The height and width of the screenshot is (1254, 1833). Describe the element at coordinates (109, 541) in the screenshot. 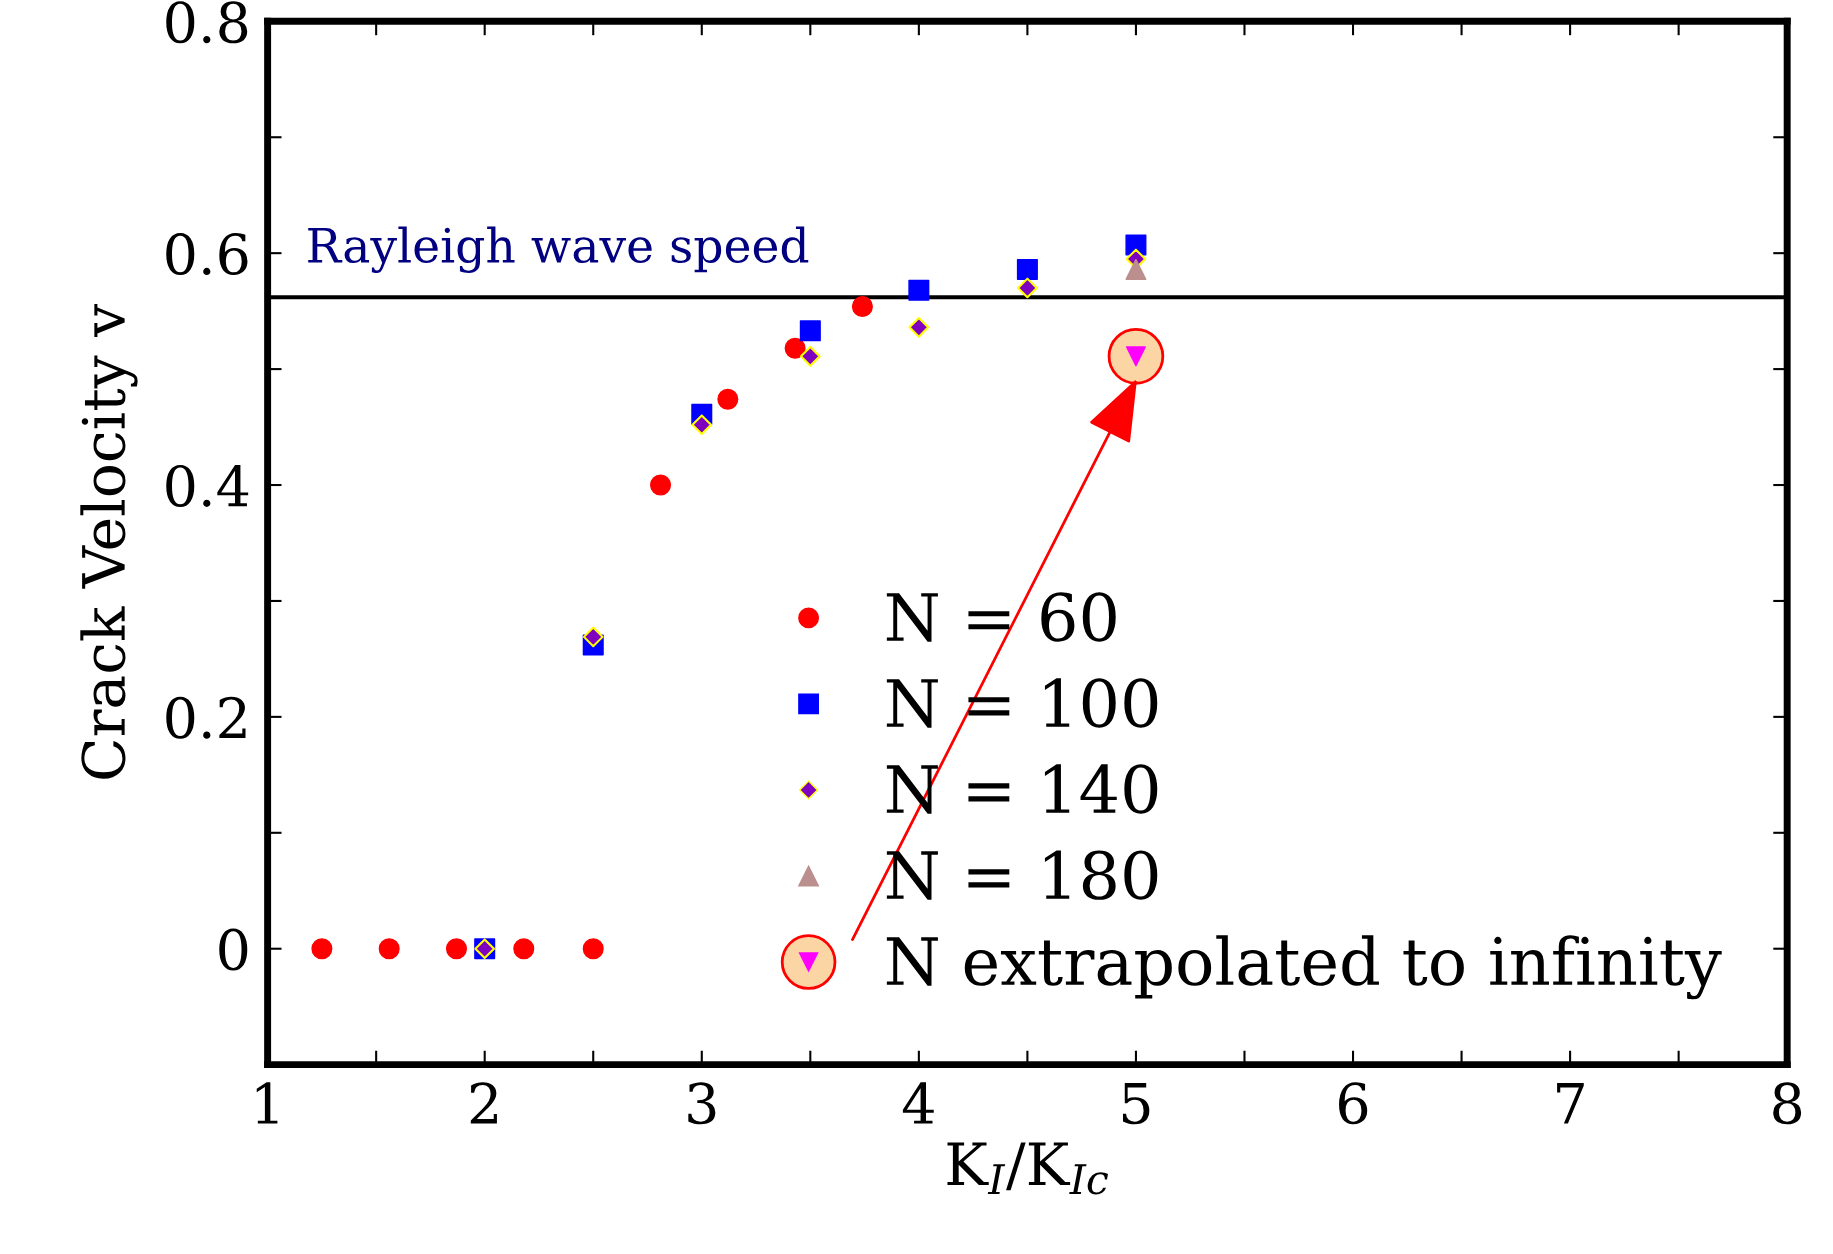

I see `y-axis-title: Crack Velocity v` at that location.